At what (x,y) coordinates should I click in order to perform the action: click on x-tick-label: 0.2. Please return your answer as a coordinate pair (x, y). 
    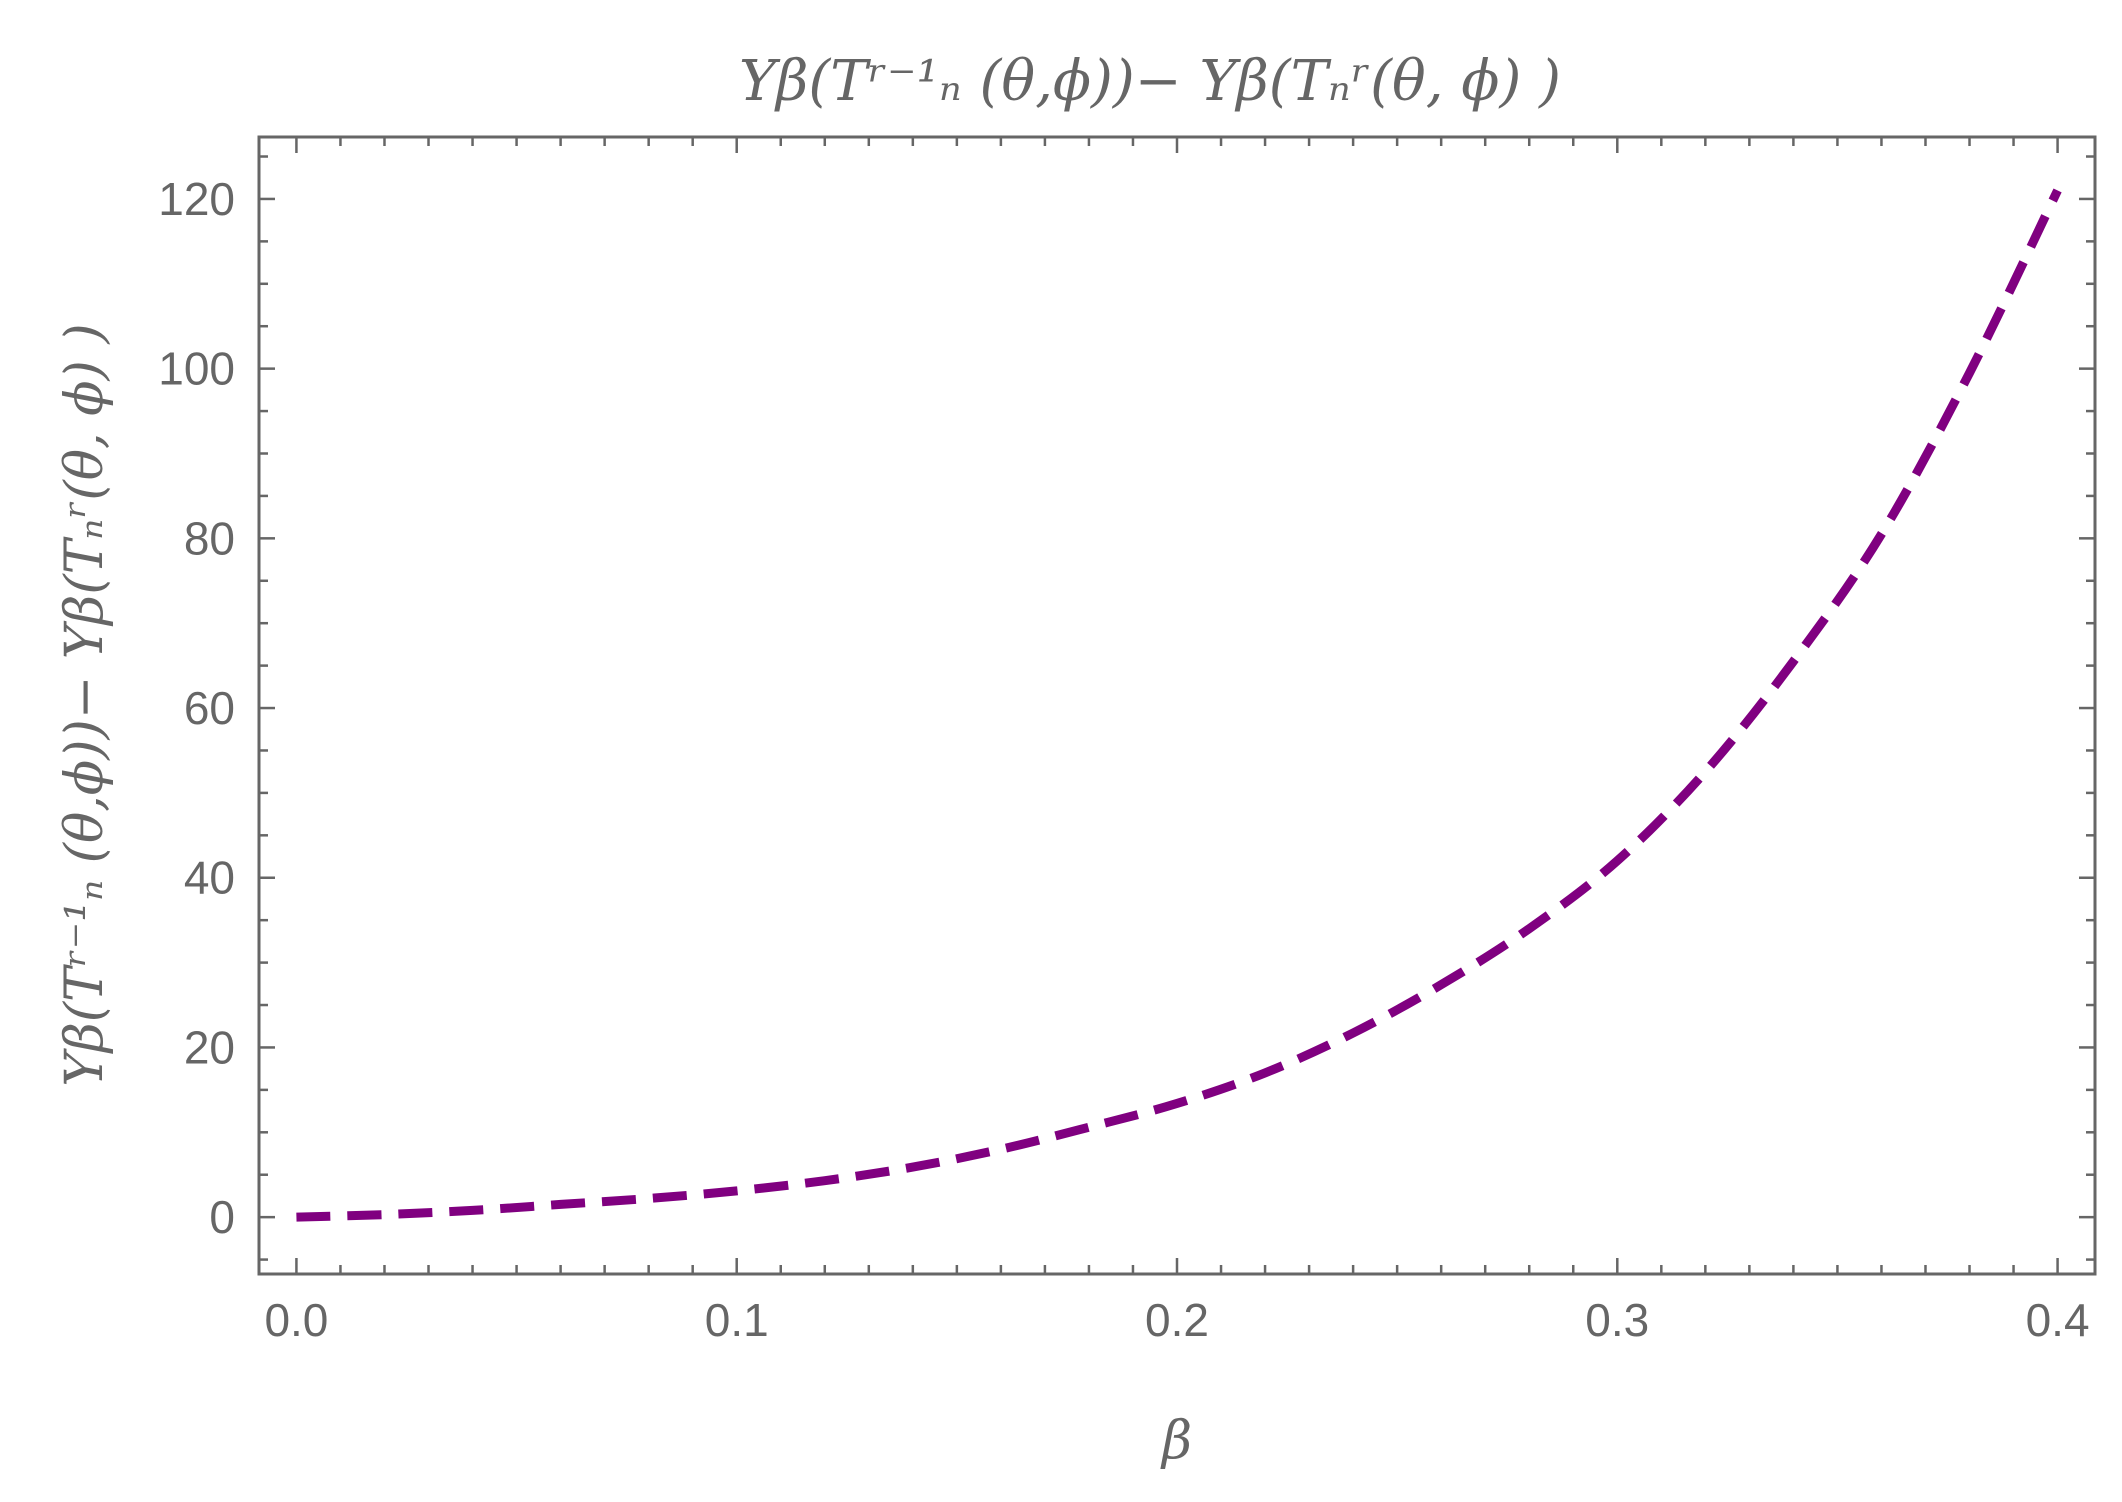
    Looking at the image, I should click on (1177, 1320).